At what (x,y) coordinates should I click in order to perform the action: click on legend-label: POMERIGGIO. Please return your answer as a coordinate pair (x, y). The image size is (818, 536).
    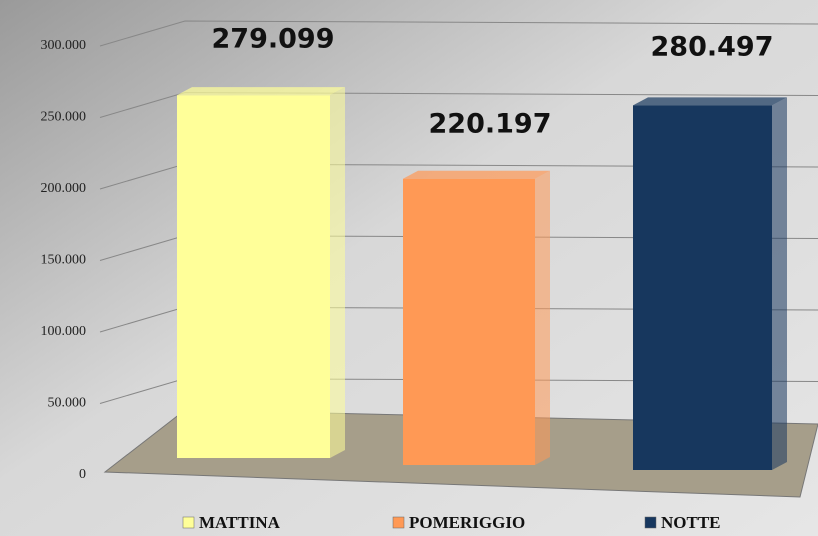
    Looking at the image, I should click on (467, 522).